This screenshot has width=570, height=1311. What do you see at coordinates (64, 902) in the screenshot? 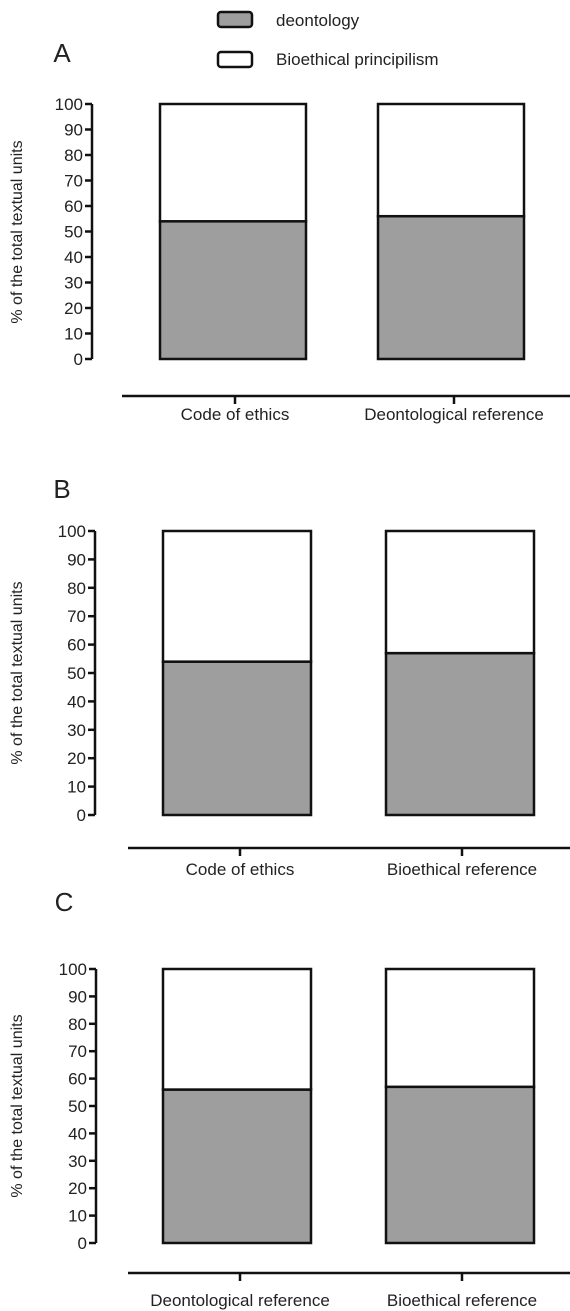
I see `panel-letter: C` at bounding box center [64, 902].